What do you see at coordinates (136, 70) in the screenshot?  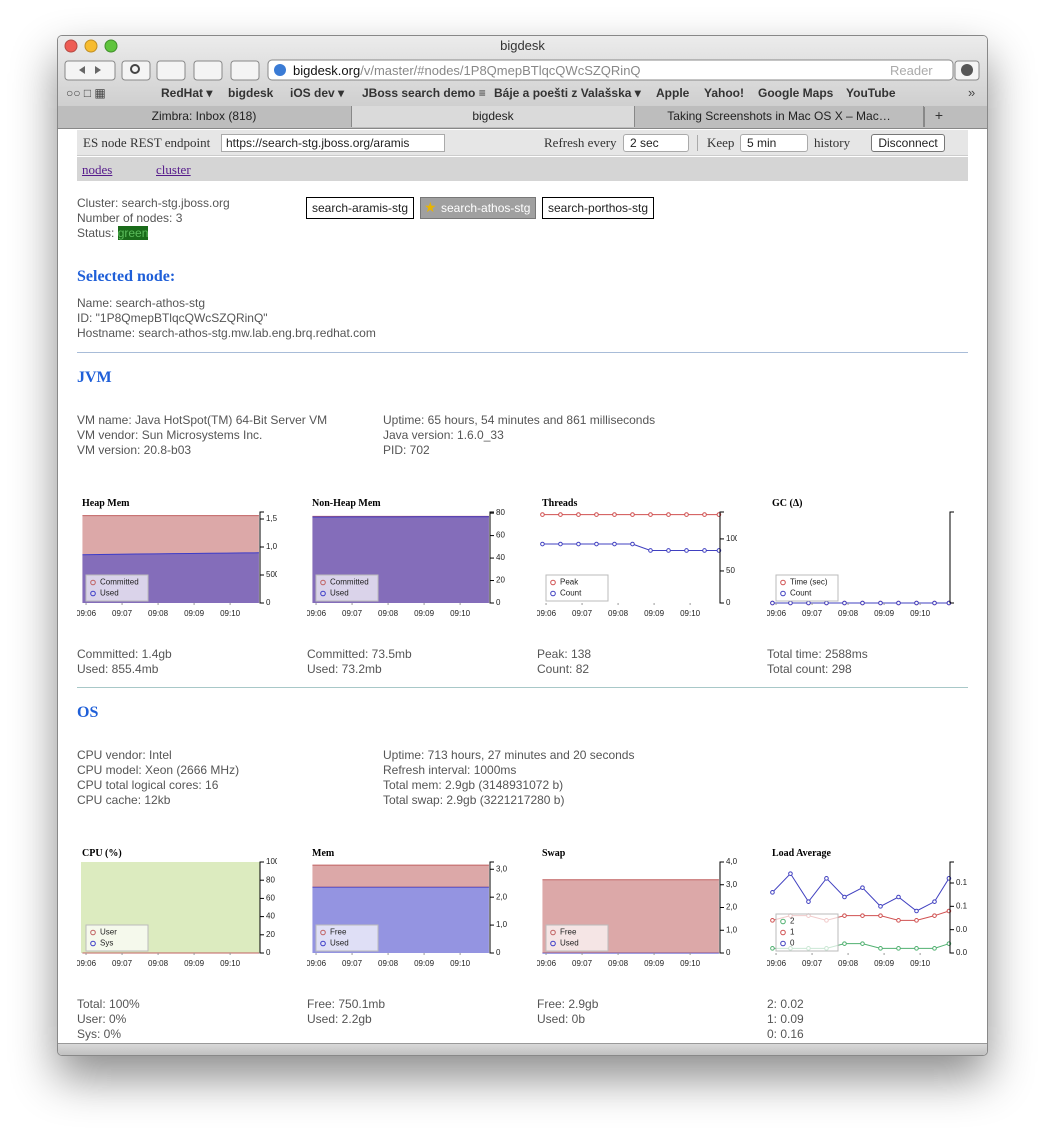 I see `search-button` at bounding box center [136, 70].